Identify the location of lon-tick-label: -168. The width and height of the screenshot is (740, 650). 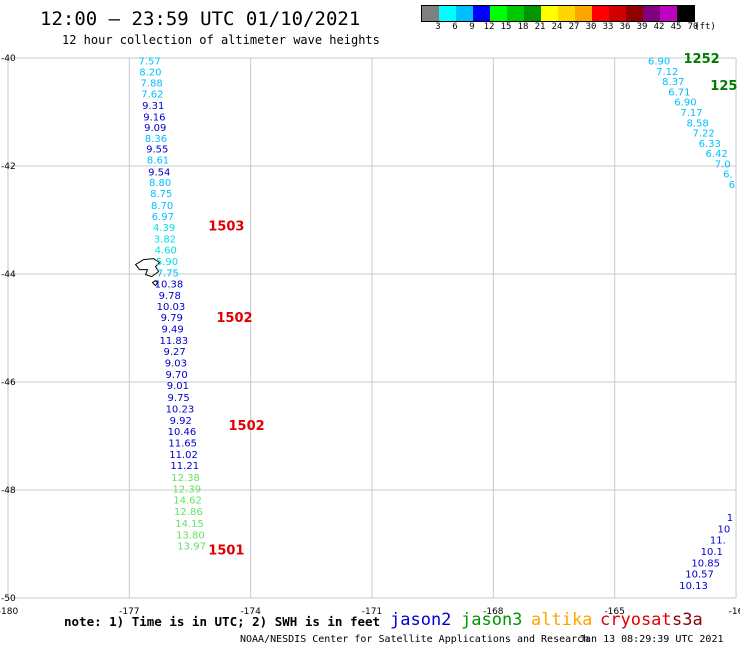
(493, 612).